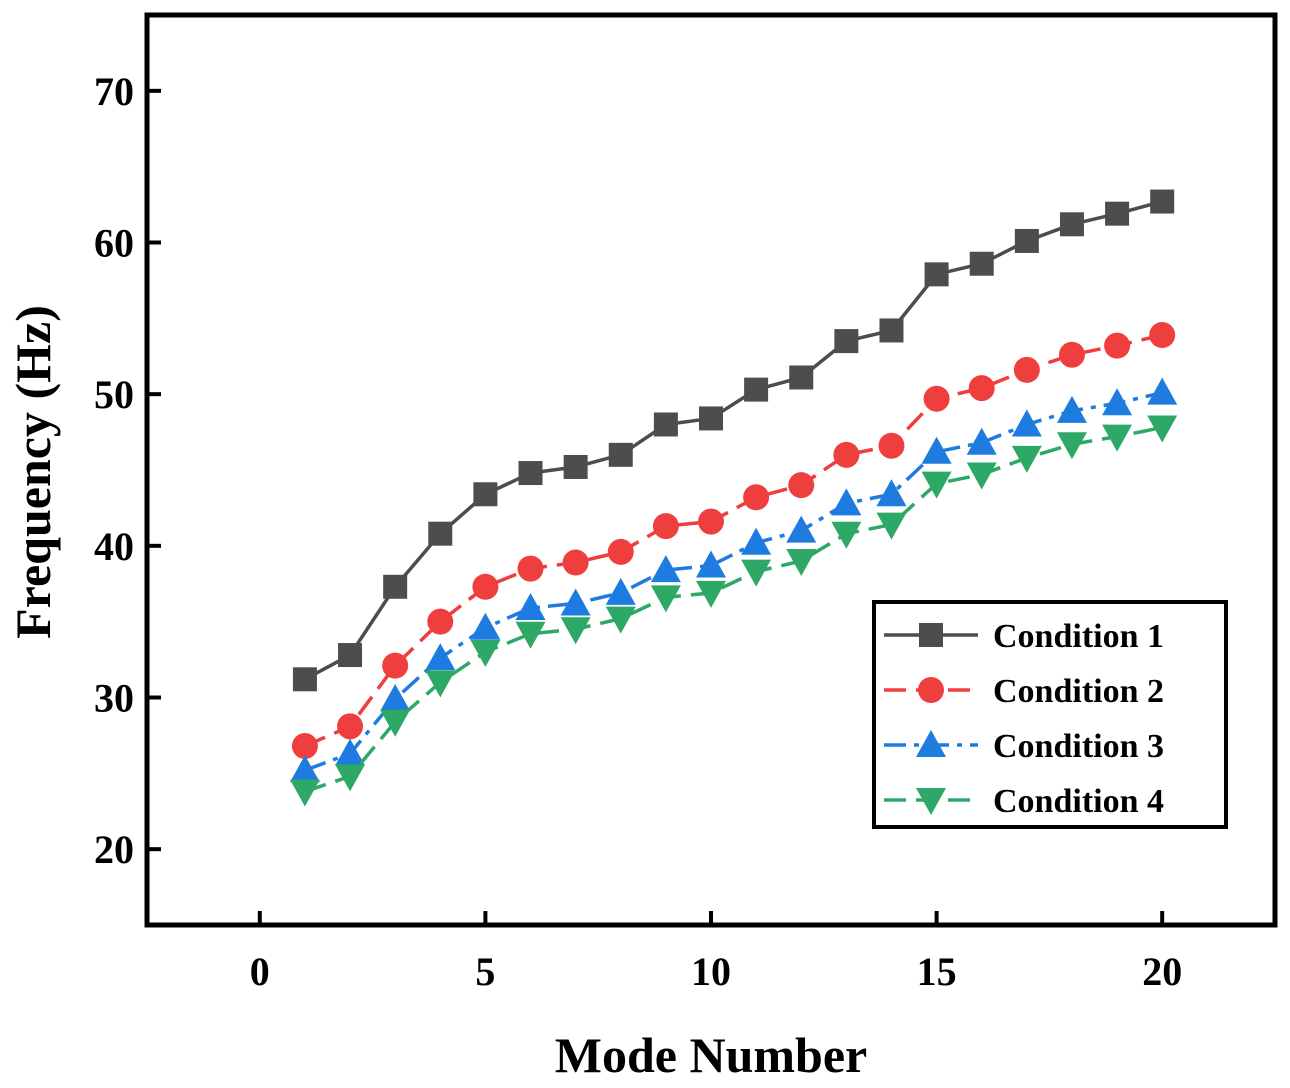 This screenshot has width=1290, height=1088. What do you see at coordinates (114, 698) in the screenshot?
I see `y-tick-label: 30` at bounding box center [114, 698].